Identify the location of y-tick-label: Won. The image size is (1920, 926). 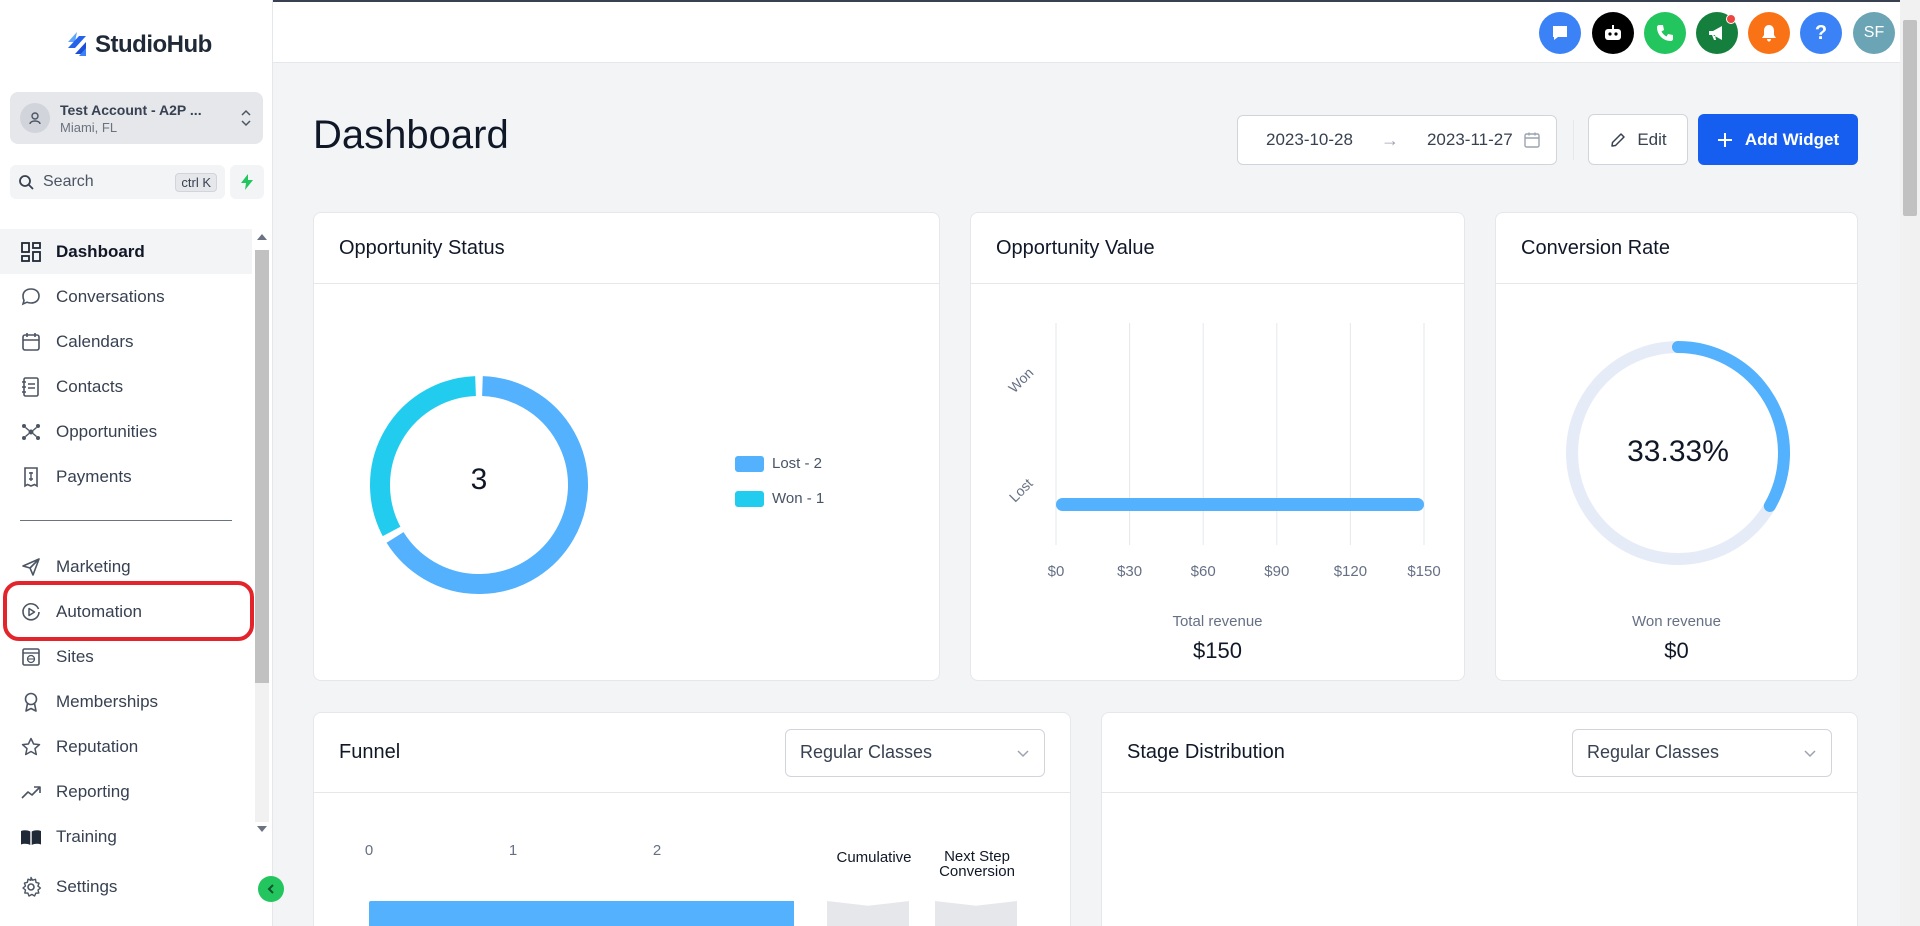
(1020, 379).